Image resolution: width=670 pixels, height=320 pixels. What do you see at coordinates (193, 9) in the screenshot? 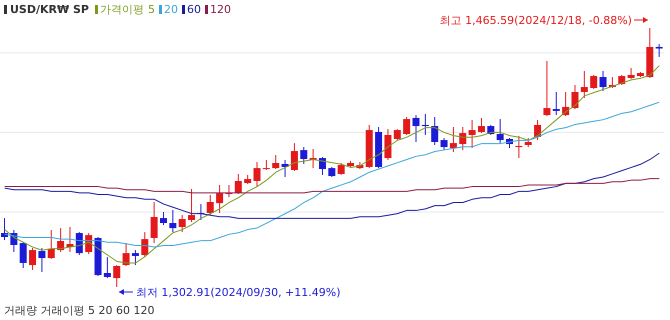
I see `legend-label: 60` at bounding box center [193, 9].